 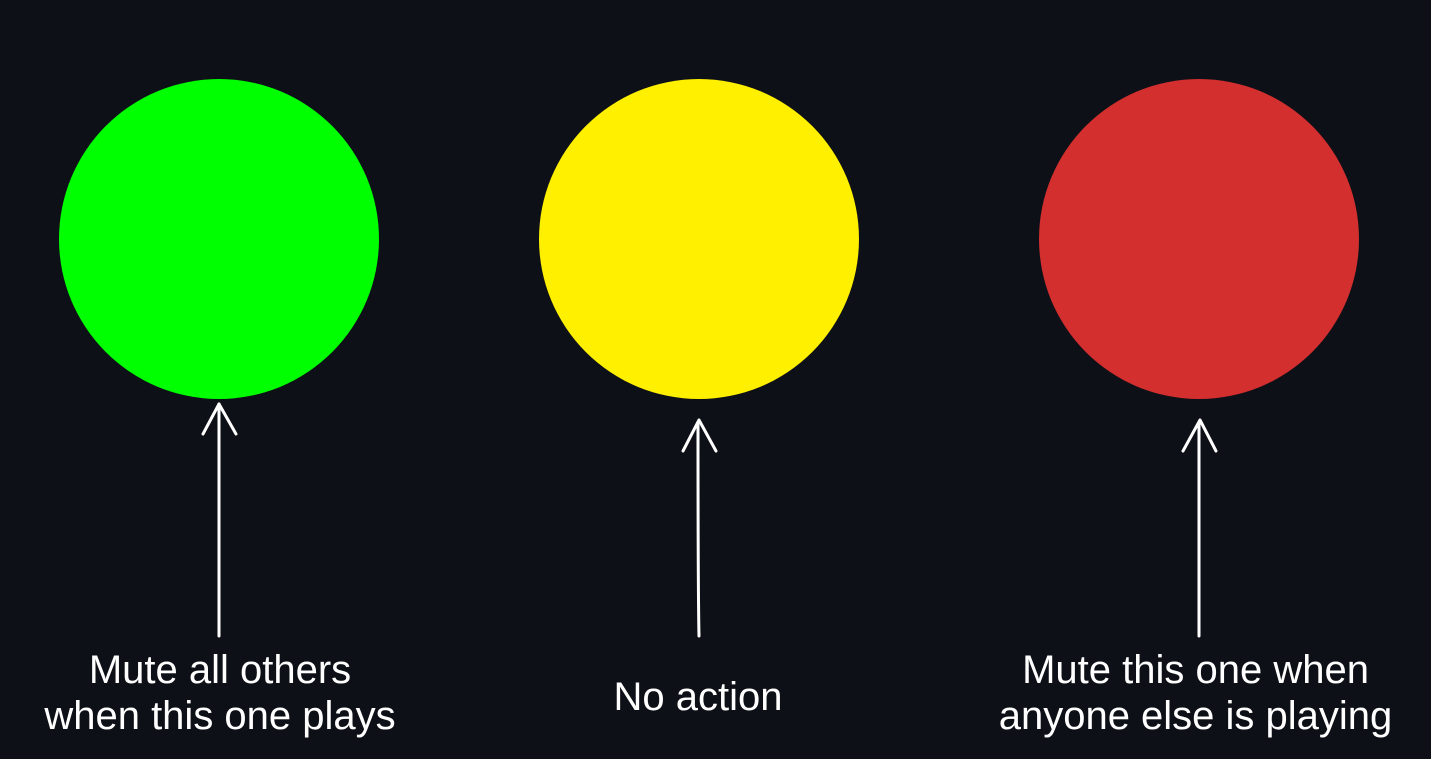 What do you see at coordinates (219, 520) in the screenshot?
I see `green-arrow` at bounding box center [219, 520].